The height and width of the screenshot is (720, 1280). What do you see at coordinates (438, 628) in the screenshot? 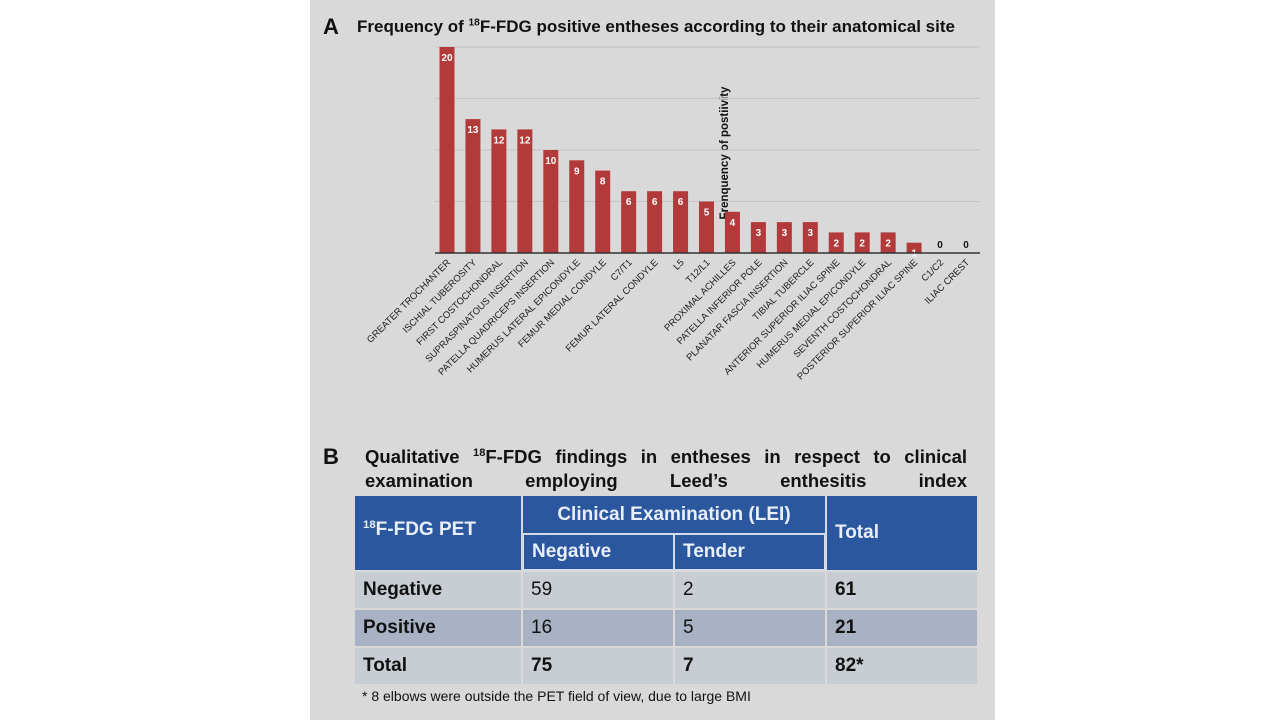
I see `row-header: Positive` at bounding box center [438, 628].